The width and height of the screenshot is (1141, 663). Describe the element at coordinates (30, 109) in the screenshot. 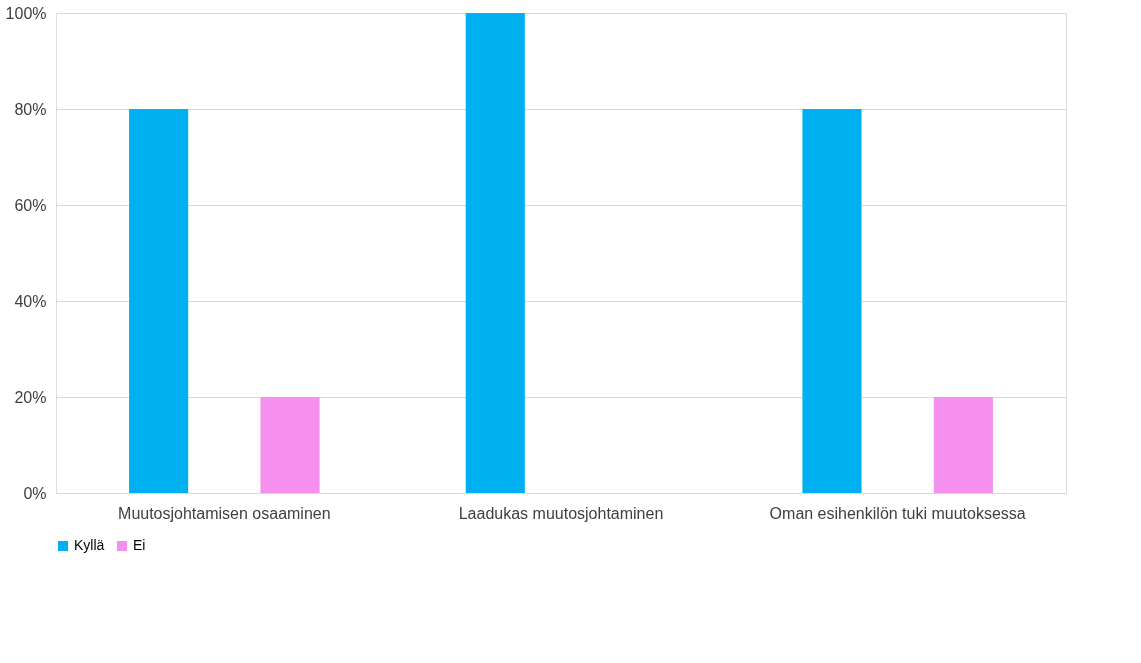

I see `y-tick-label: 80%` at that location.